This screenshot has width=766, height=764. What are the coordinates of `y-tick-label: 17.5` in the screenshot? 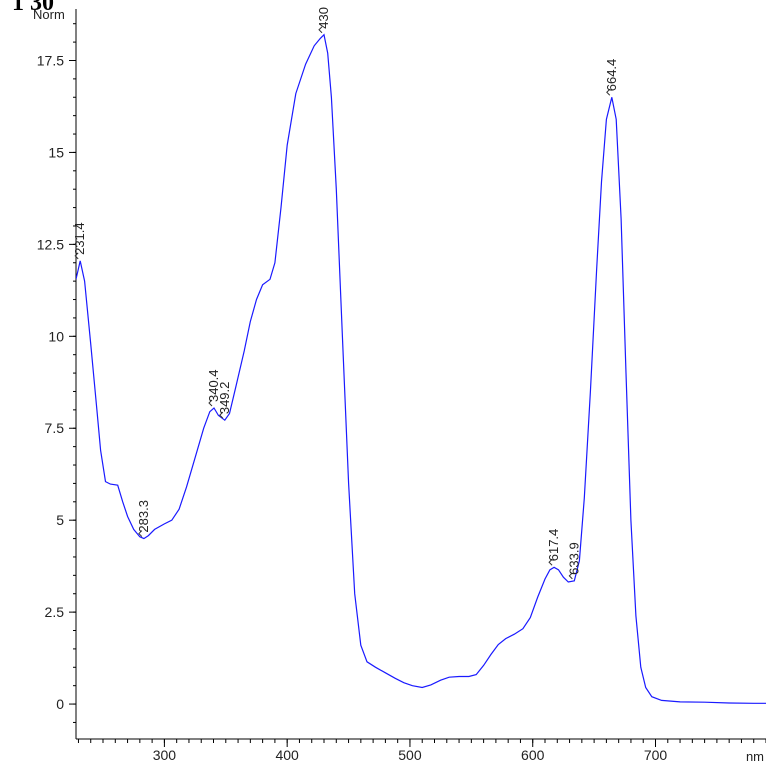 It's located at (50, 60).